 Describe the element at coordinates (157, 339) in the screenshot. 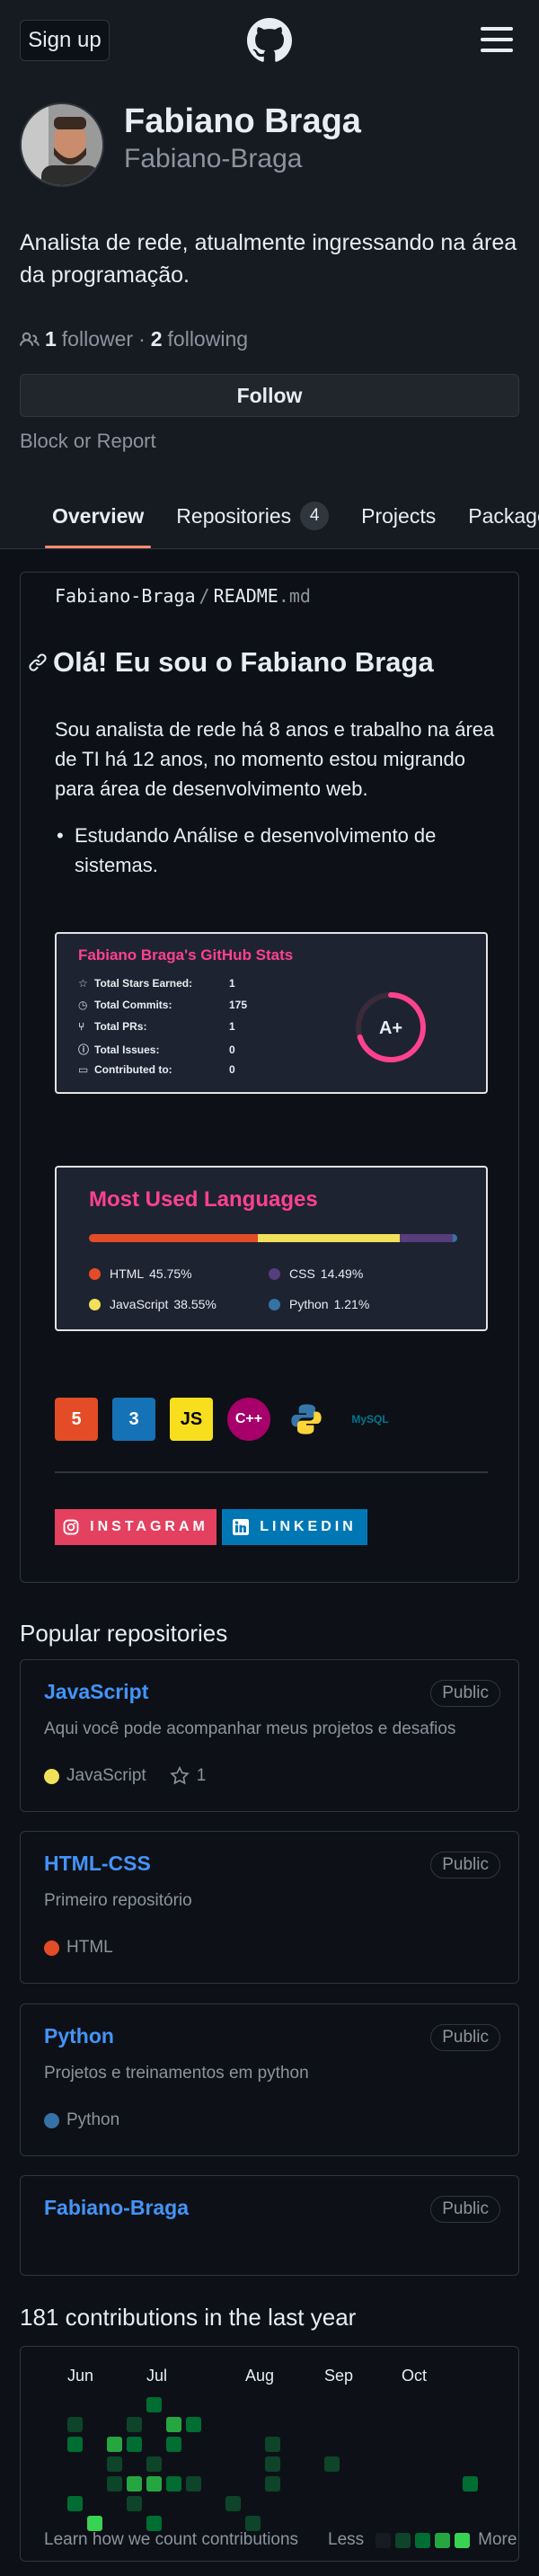

I see `following-count: 2` at that location.